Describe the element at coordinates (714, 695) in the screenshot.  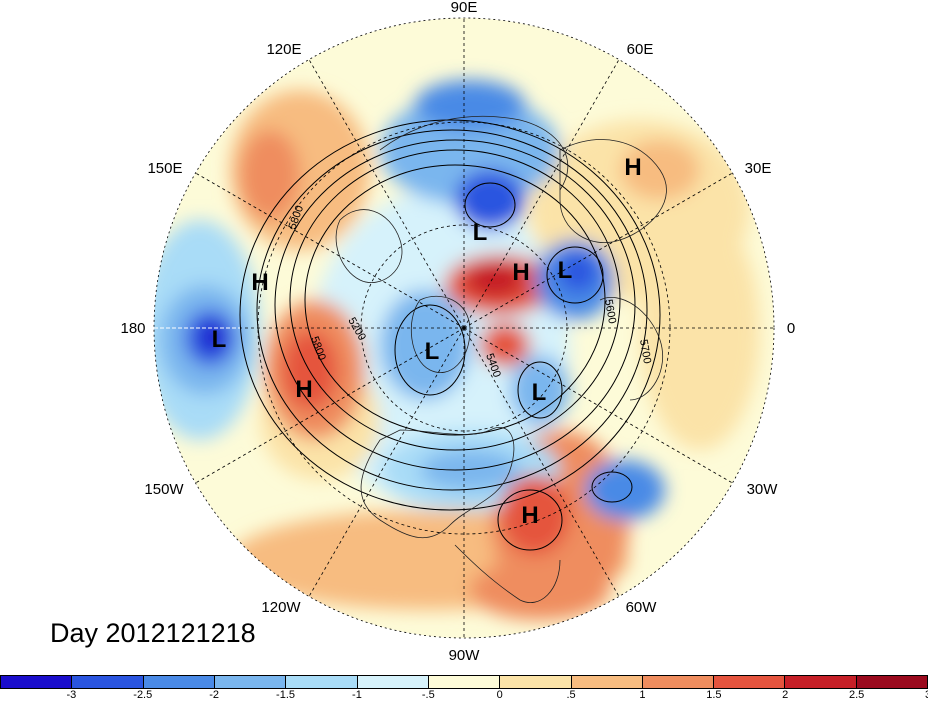
I see `colorbar-tick-label: 1.5` at that location.